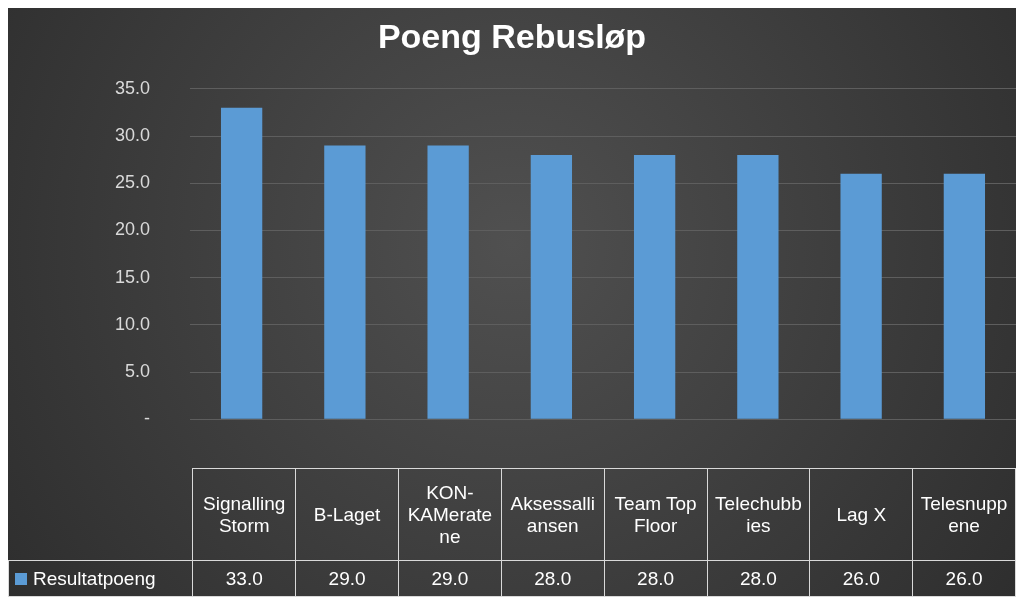  Describe the element at coordinates (553, 514) in the screenshot. I see `x-tick-label: Aksessalliansen` at that location.